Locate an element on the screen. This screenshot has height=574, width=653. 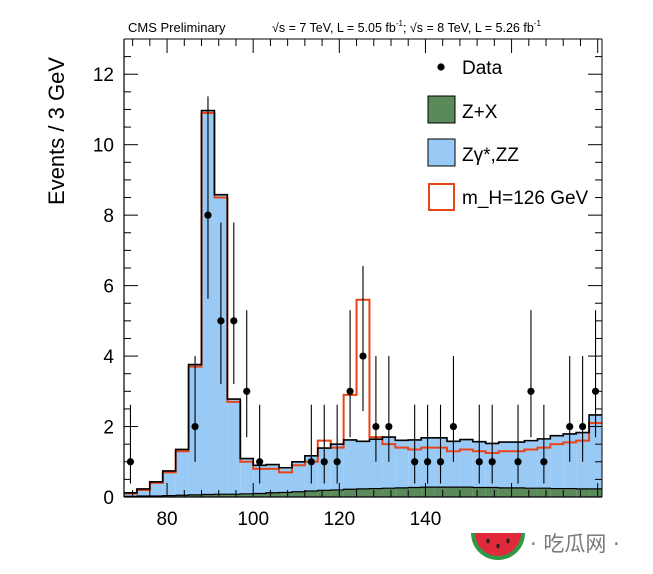
legend-data-marker is located at coordinates (441, 67).